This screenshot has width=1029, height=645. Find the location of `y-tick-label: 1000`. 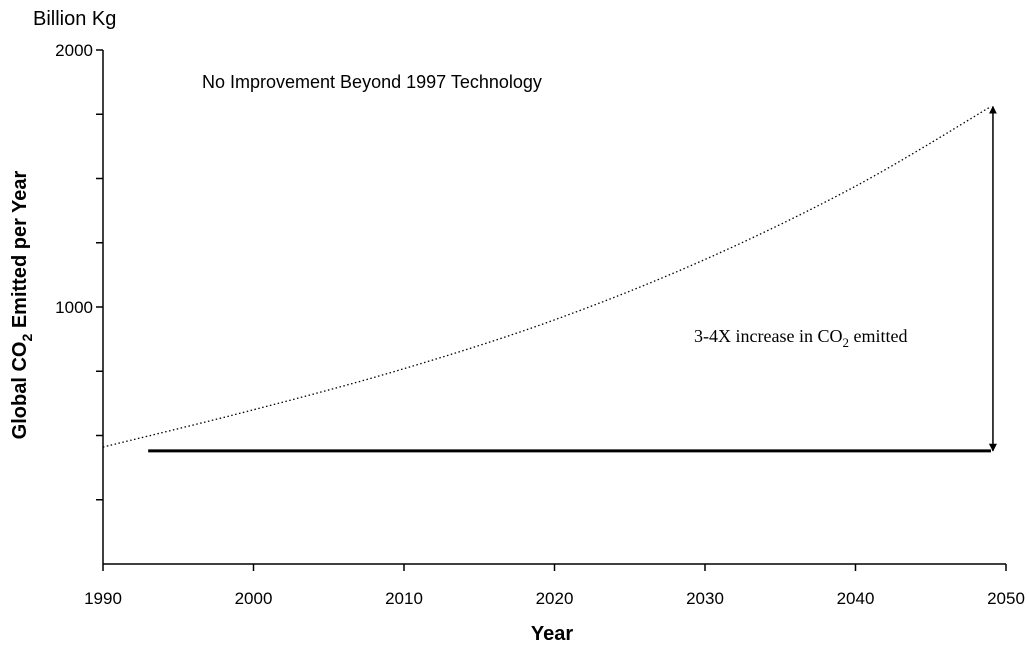

y-tick-label: 1000 is located at coordinates (74, 307).